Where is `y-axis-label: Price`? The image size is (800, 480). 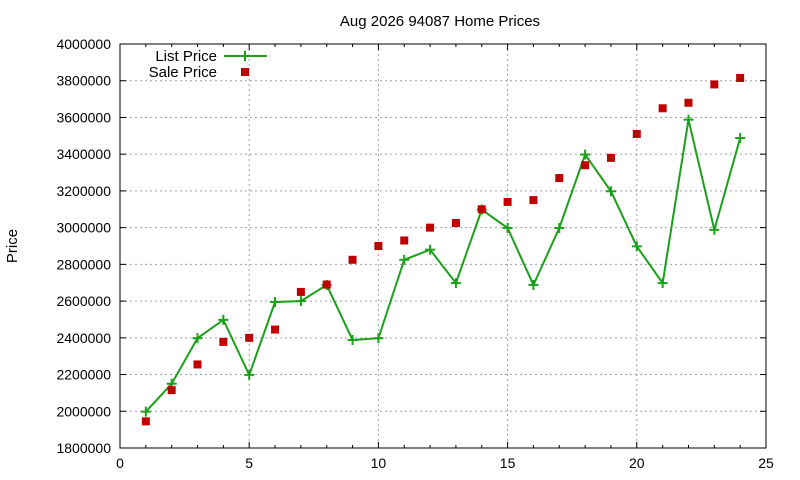 y-axis-label: Price is located at coordinates (12, 246).